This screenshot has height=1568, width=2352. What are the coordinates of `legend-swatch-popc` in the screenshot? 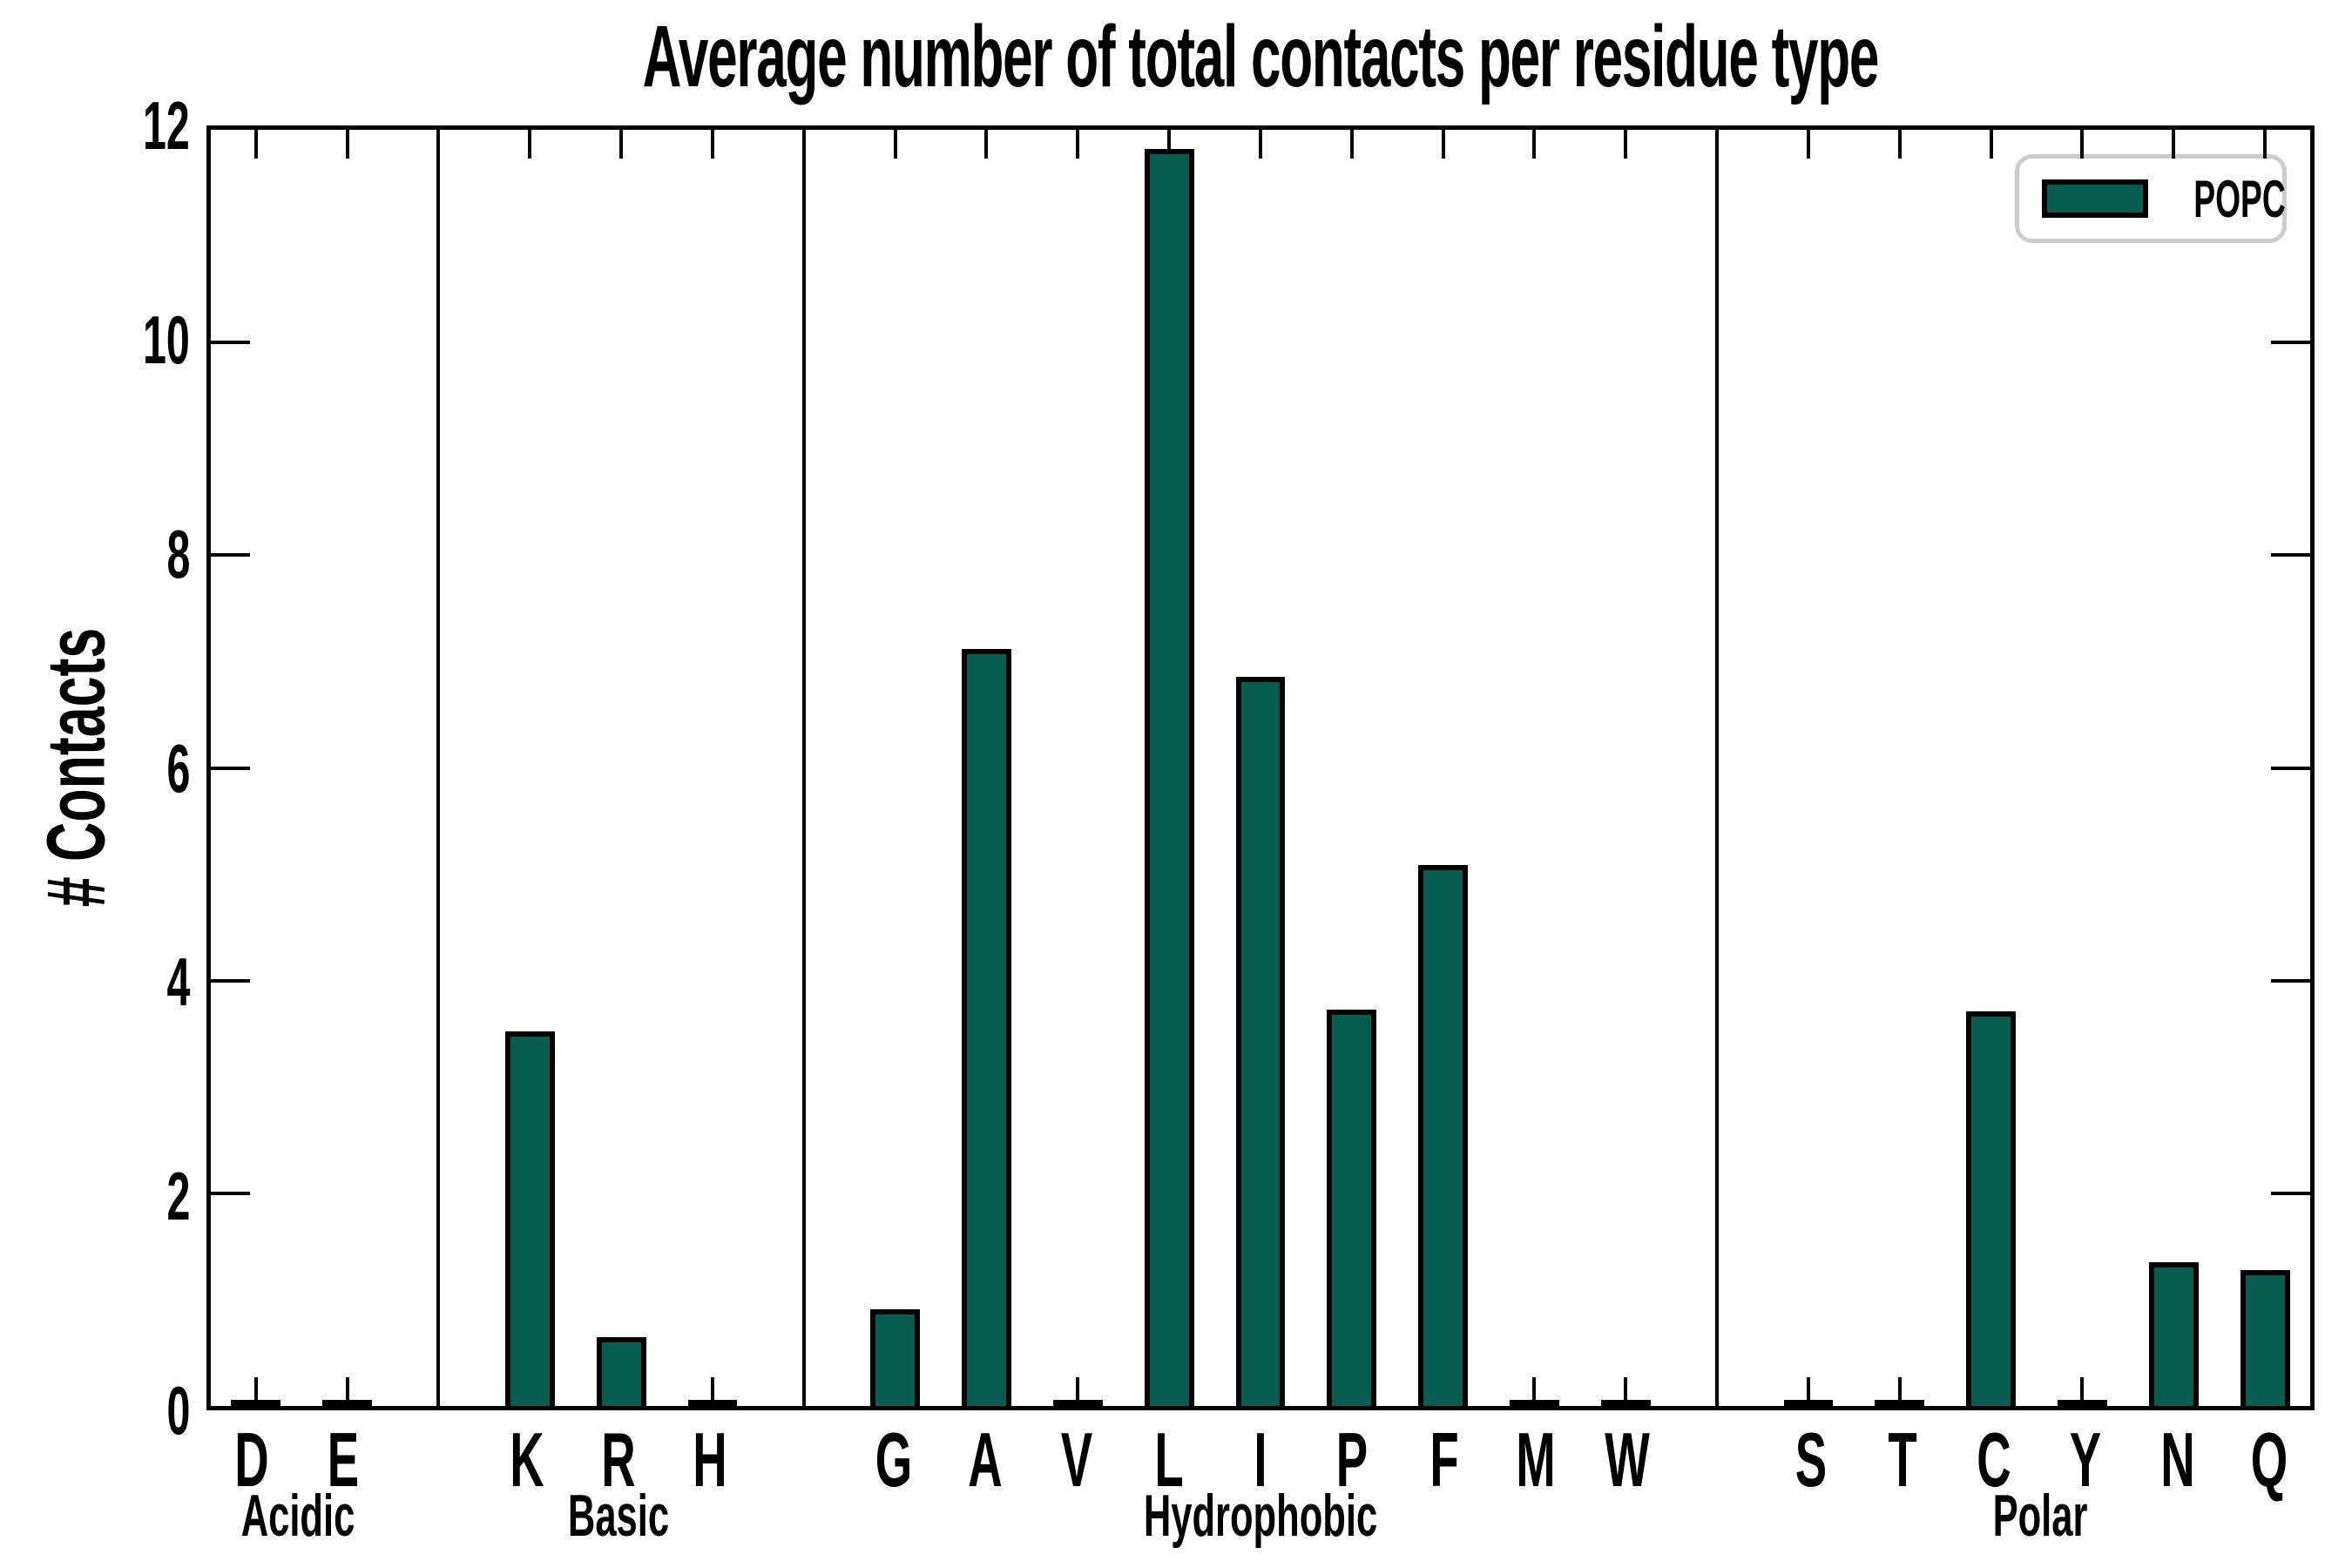 It's located at (2095, 198).